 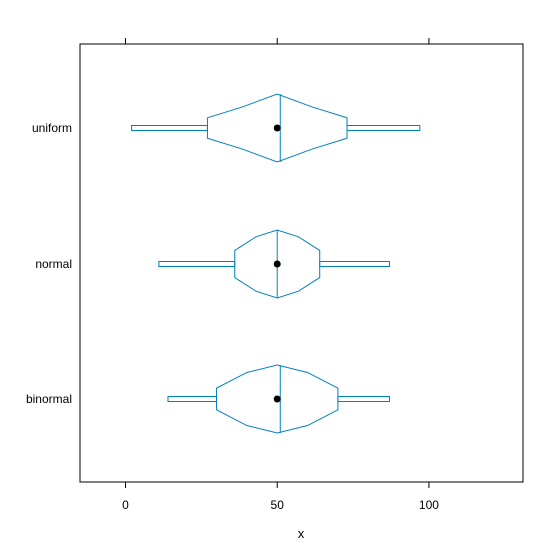 I want to click on violin-box-normal, so click(x=274, y=264).